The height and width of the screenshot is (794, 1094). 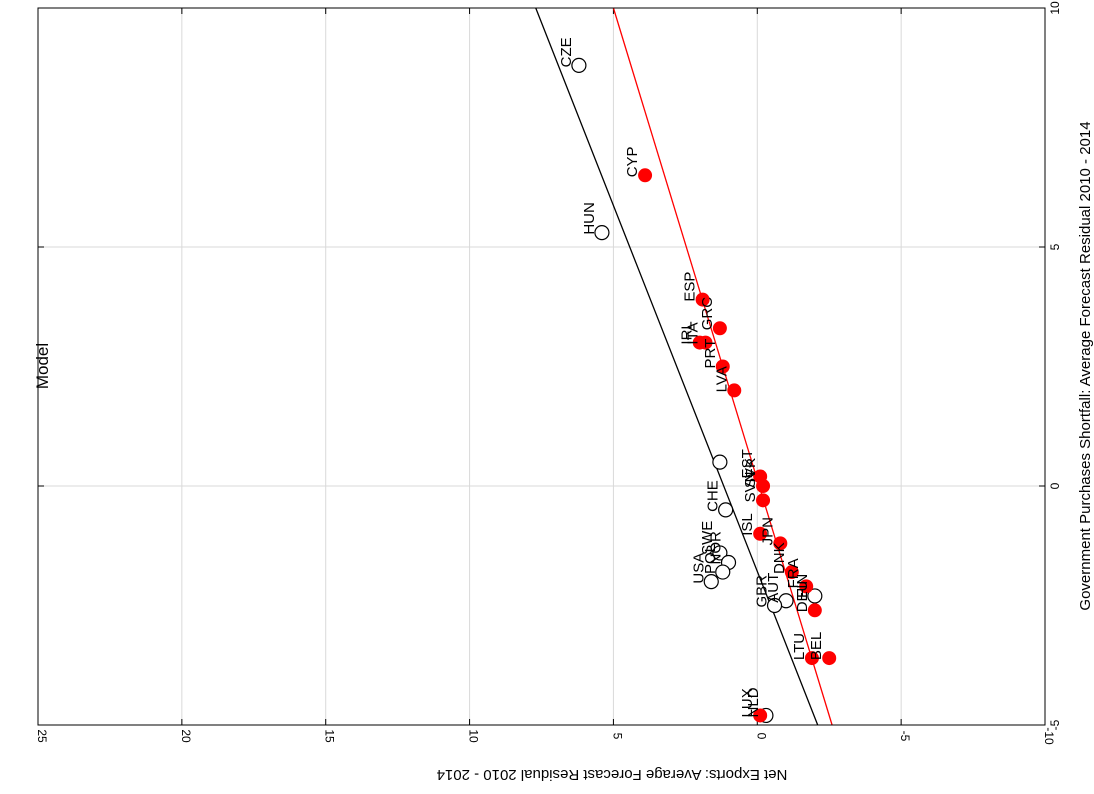 I want to click on y-tick-label: 20, so click(x=186, y=736).